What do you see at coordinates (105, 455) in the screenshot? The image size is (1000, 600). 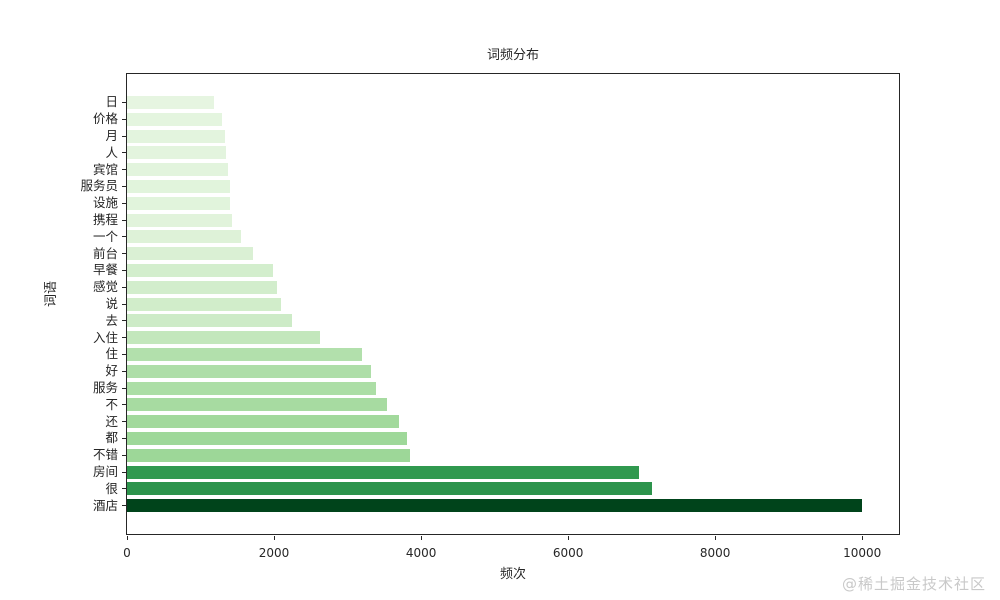 I see `y-tick-label-21: 不错` at bounding box center [105, 455].